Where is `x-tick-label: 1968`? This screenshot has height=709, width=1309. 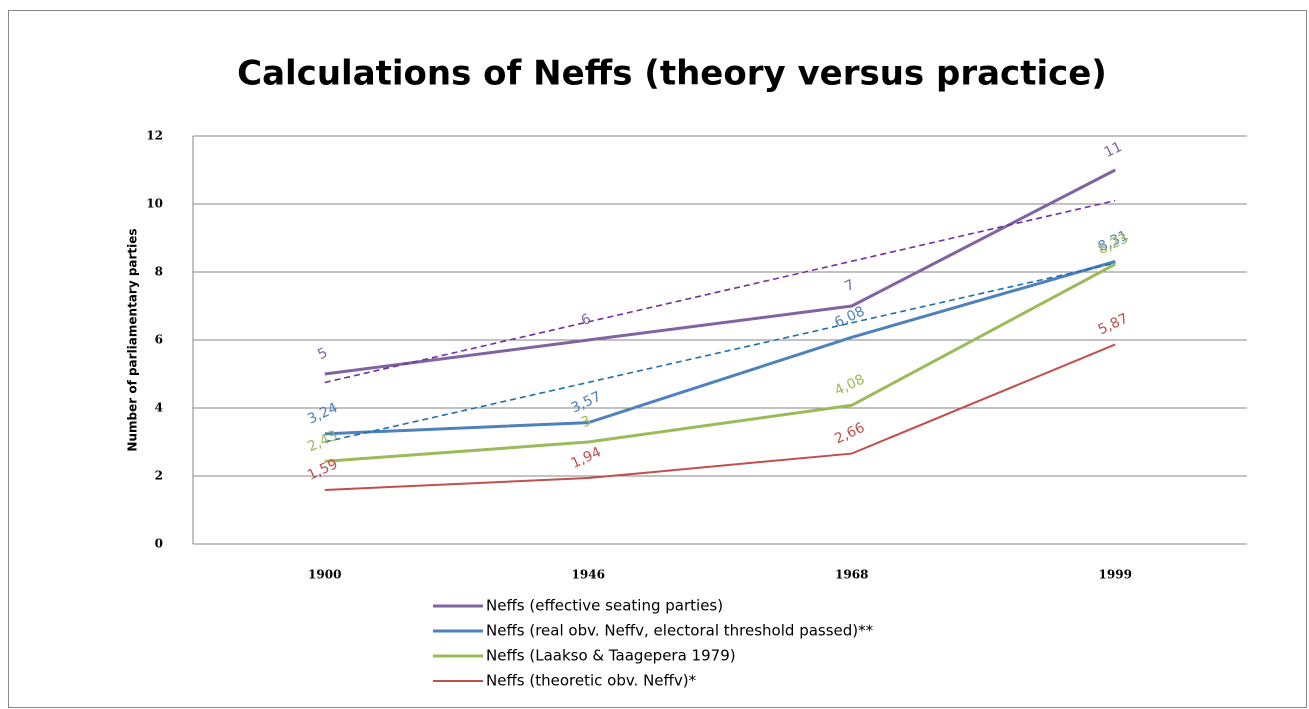
x-tick-label: 1968 is located at coordinates (851, 575).